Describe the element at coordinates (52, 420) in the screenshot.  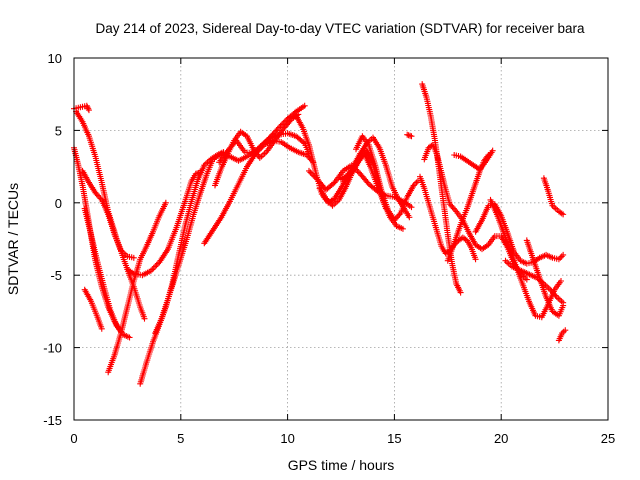
I see `y-tick-label: -15` at that location.